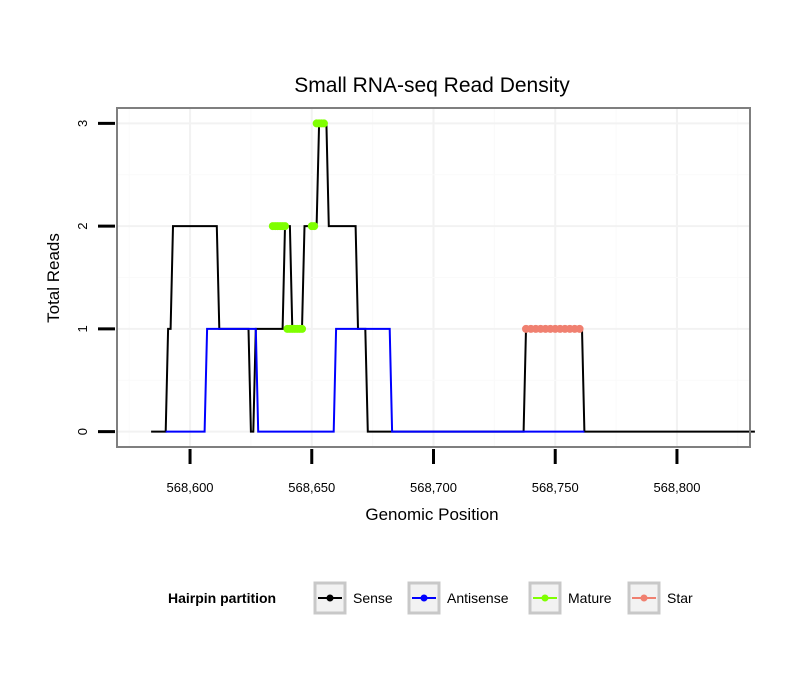 This screenshot has width=810, height=690. I want to click on legend-title: Hairpin partition, so click(222, 598).